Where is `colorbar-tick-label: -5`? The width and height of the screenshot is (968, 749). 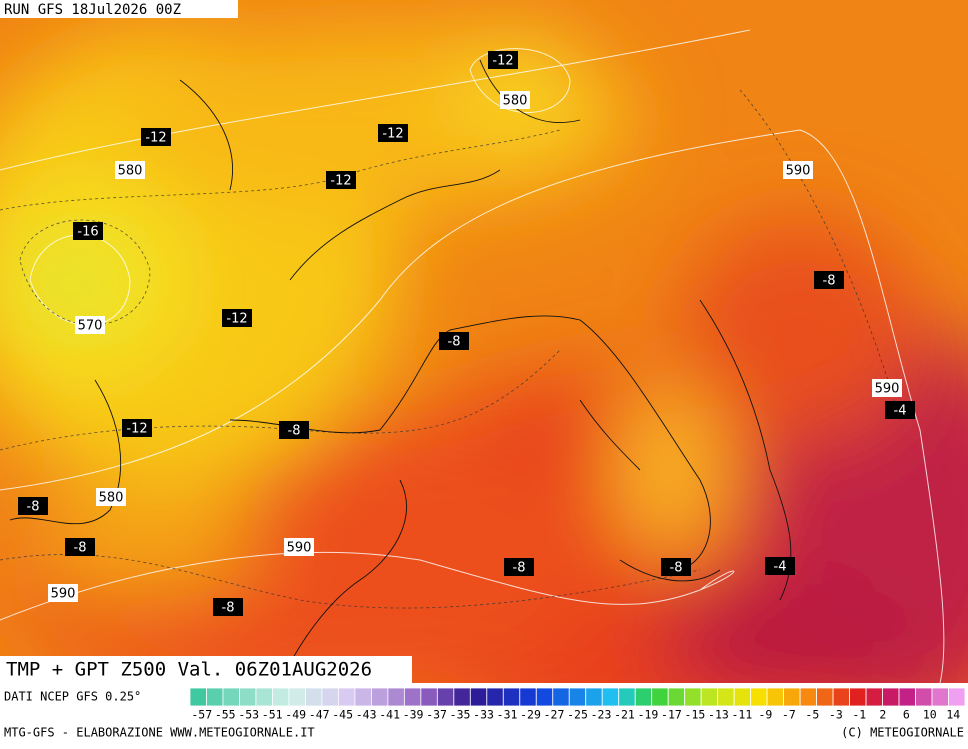 colorbar-tick-label: -5 is located at coordinates (812, 715).